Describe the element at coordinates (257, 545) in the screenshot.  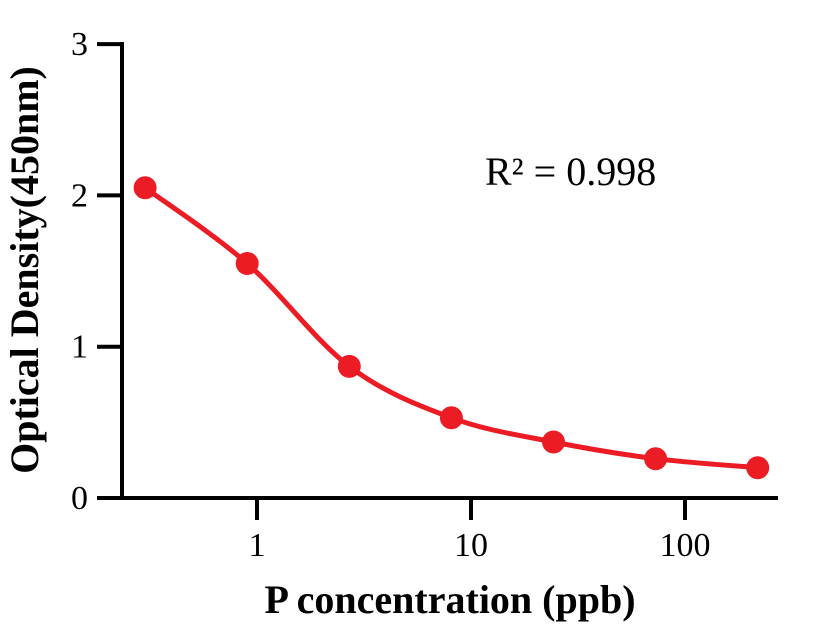
I see `x-tick-label: 1` at that location.